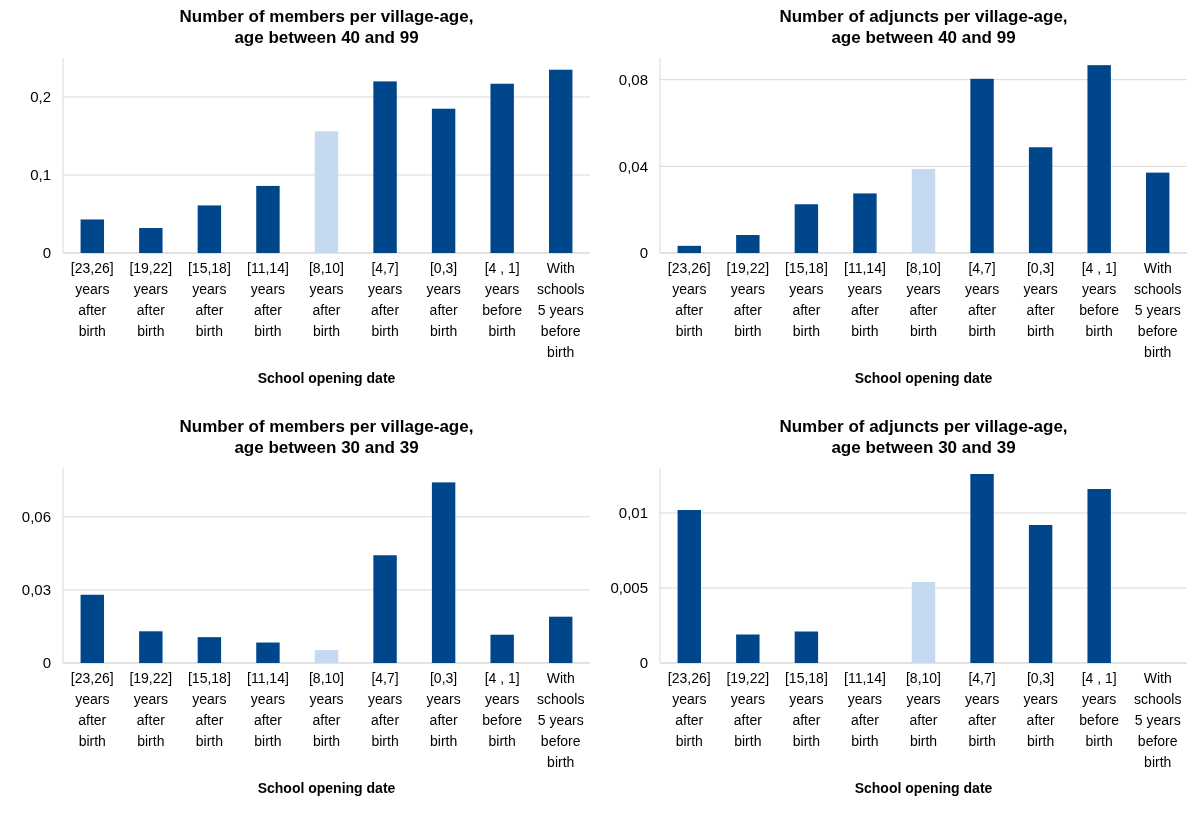  I want to click on y-tick-label: 0,2, so click(40, 97).